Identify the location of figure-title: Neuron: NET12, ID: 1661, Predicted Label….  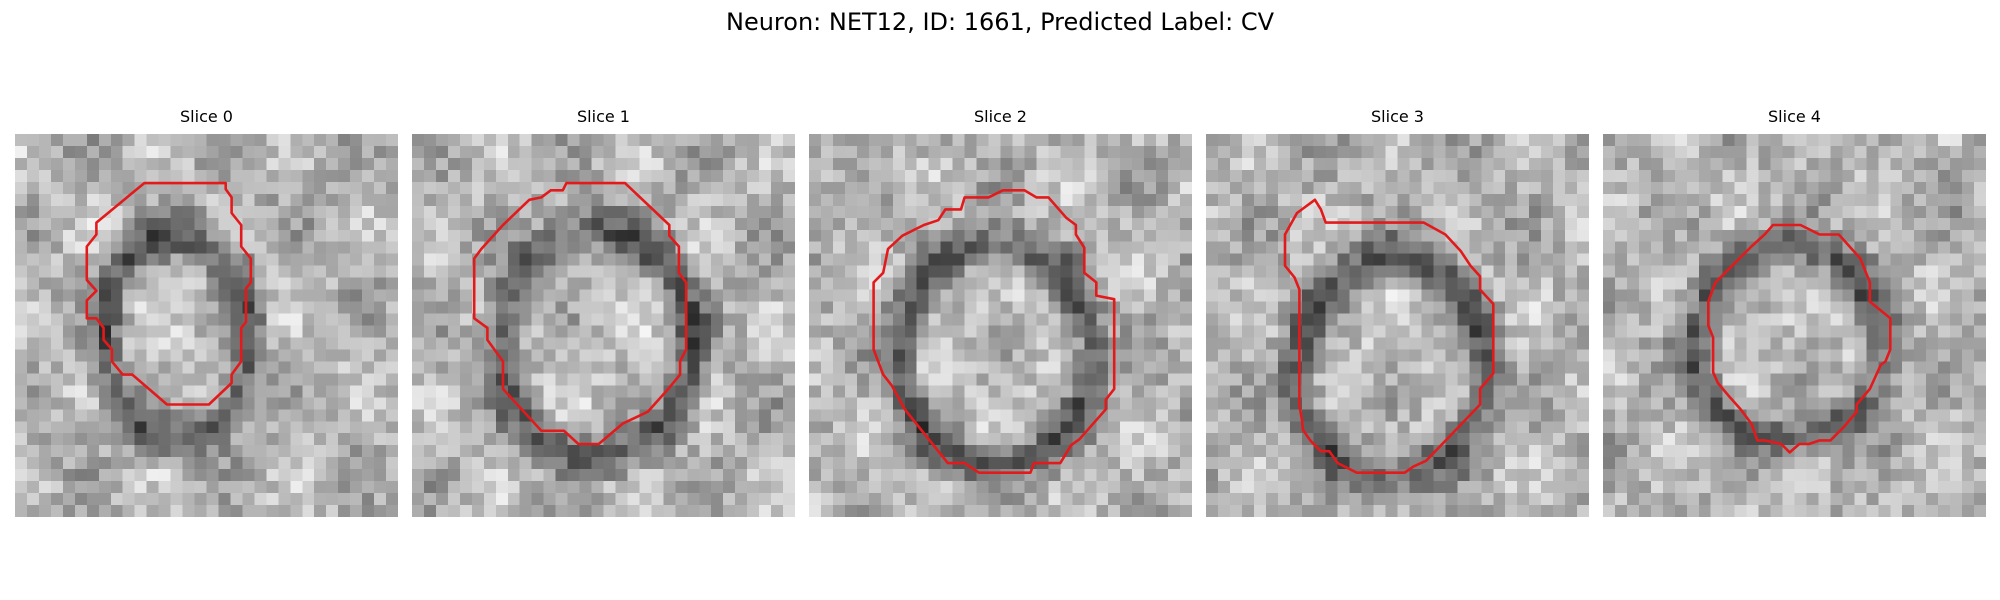
(1000, 22).